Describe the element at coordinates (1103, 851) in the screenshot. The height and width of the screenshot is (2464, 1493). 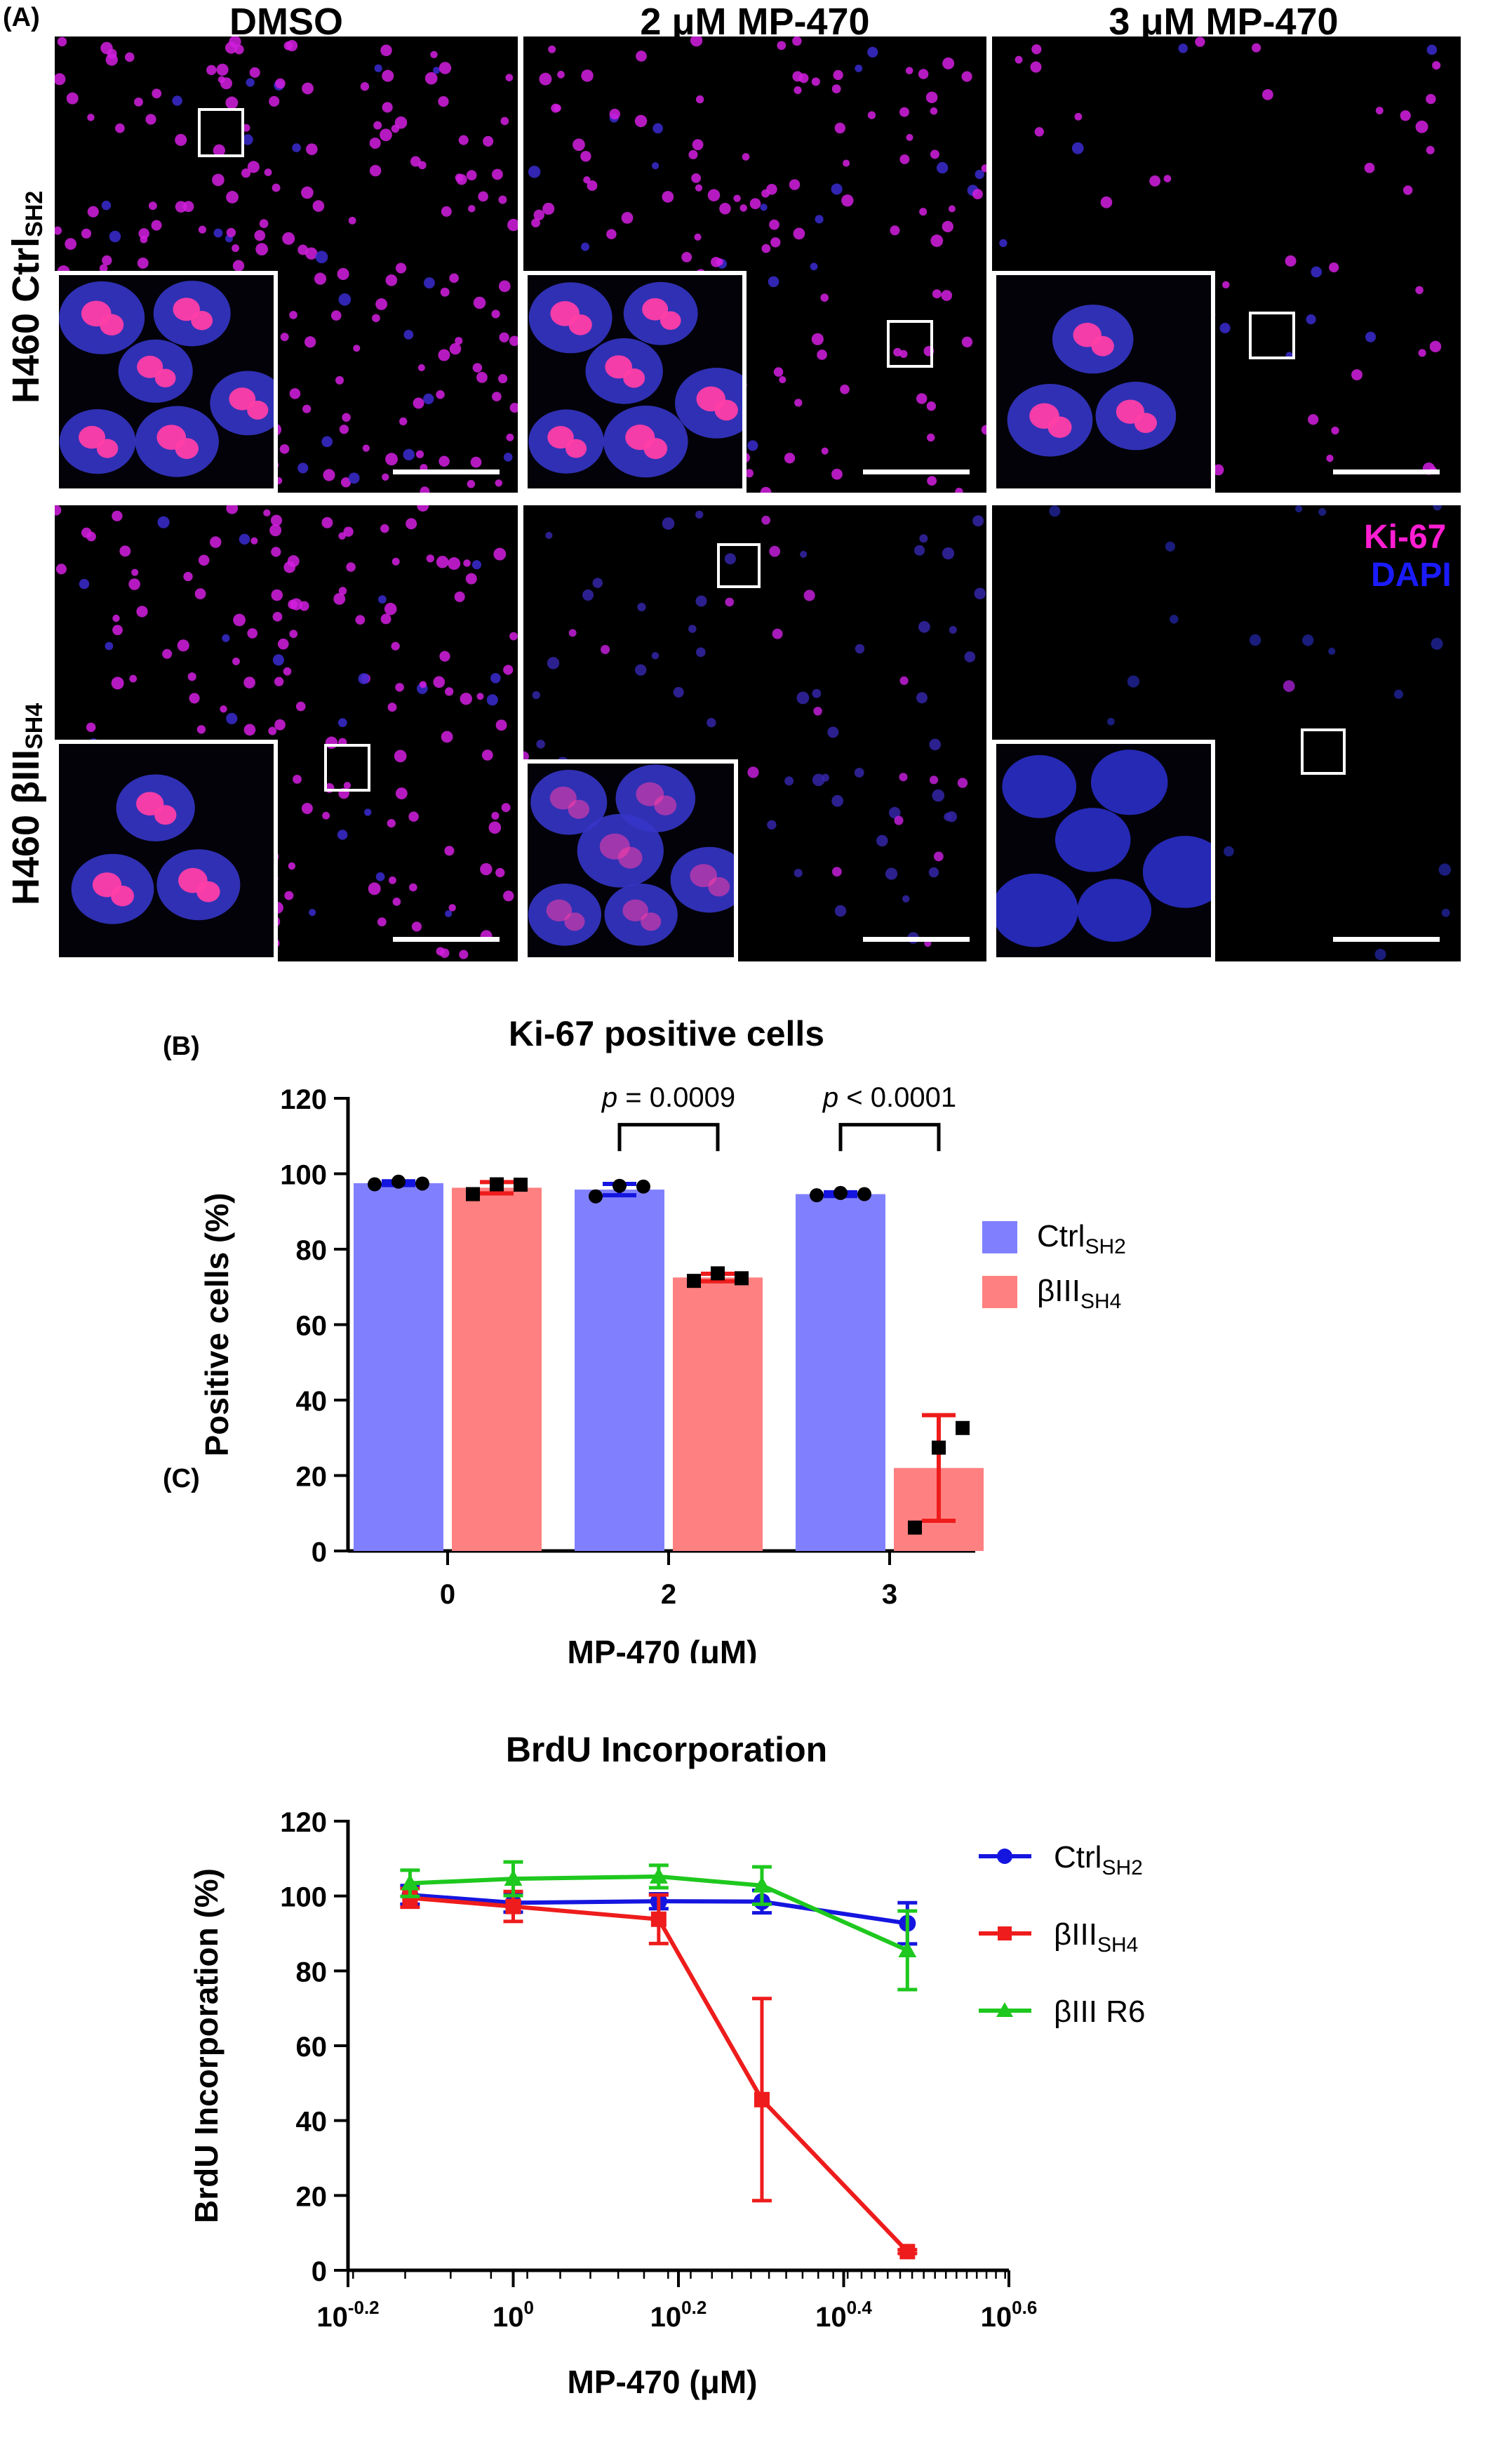
I see `inset-biii-3um` at that location.